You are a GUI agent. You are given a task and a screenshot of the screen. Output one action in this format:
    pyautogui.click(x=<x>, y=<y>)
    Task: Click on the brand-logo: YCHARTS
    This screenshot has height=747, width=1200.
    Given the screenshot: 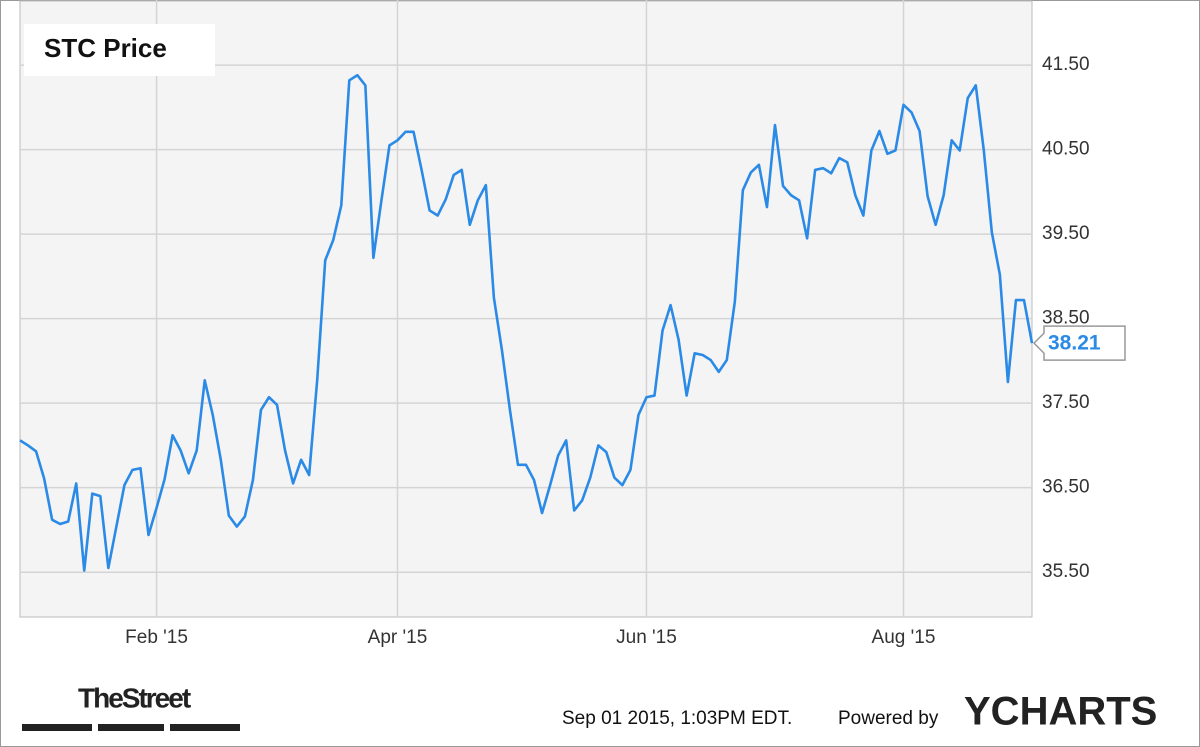 What is the action you would take?
    pyautogui.click(x=1060, y=712)
    